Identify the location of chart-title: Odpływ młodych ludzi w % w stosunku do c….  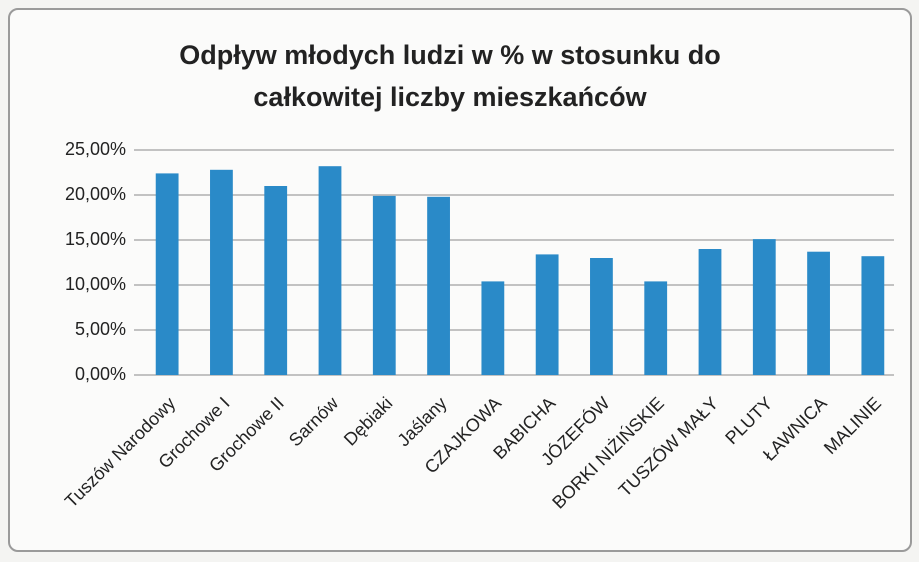
(450, 76).